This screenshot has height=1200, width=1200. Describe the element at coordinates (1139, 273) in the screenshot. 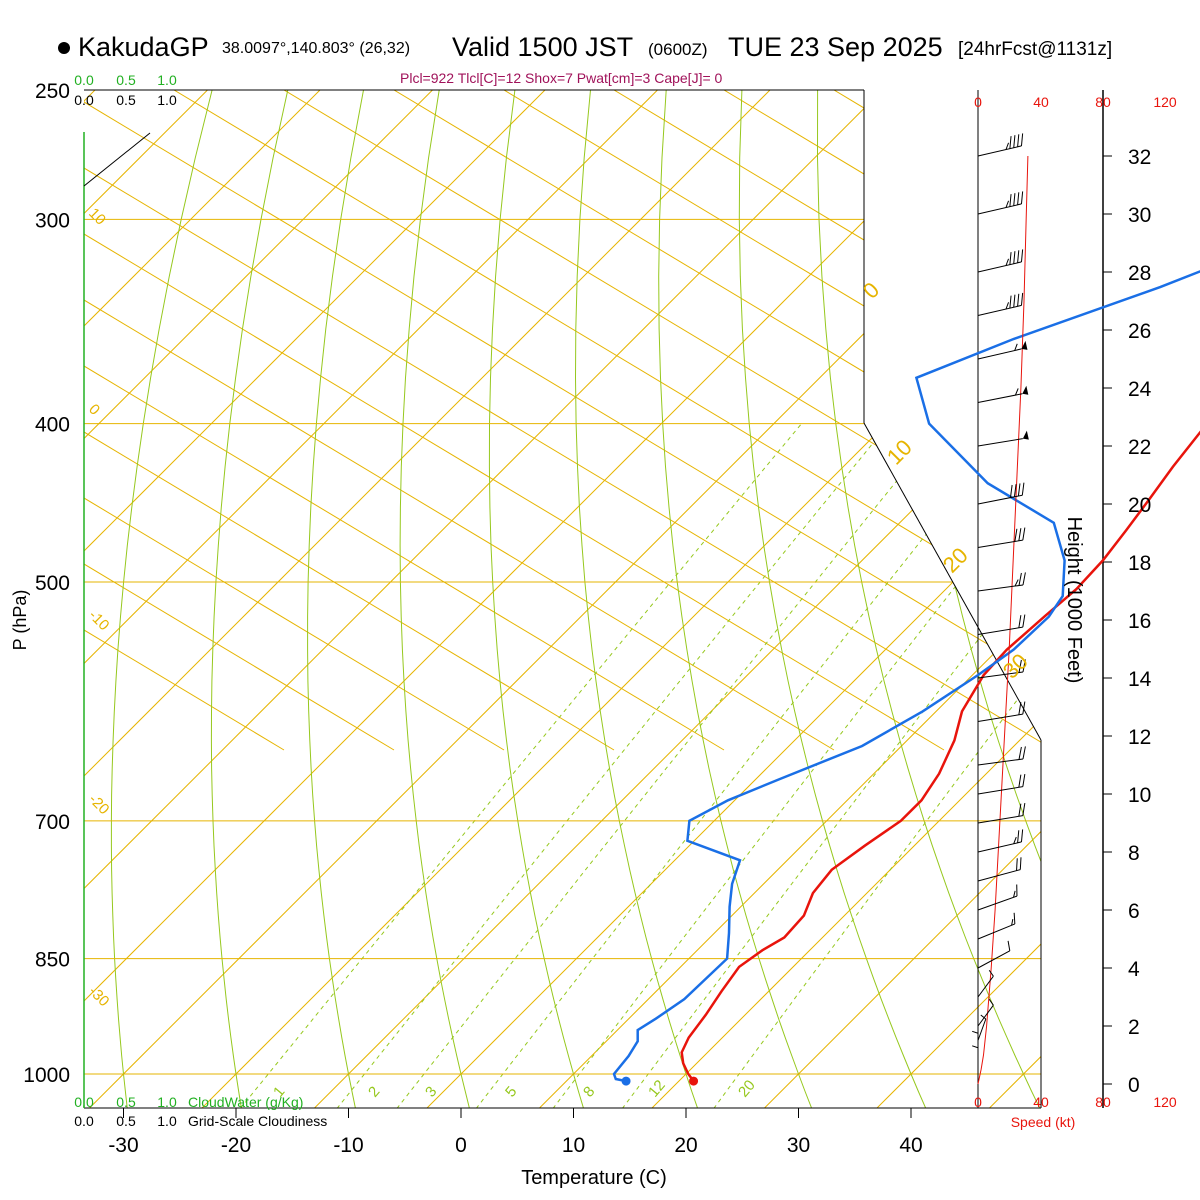

I see `height-tick-label: 28` at that location.